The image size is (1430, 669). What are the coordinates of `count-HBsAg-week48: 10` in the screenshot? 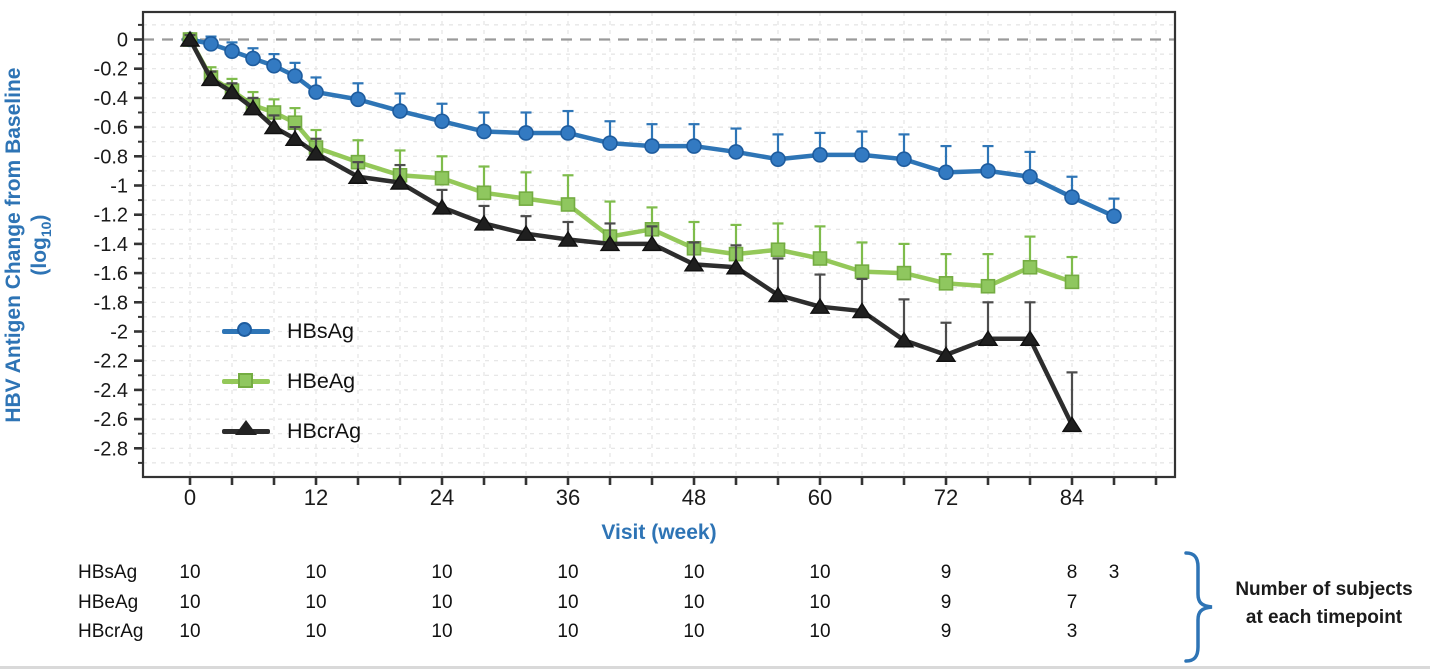 It's located at (694, 572).